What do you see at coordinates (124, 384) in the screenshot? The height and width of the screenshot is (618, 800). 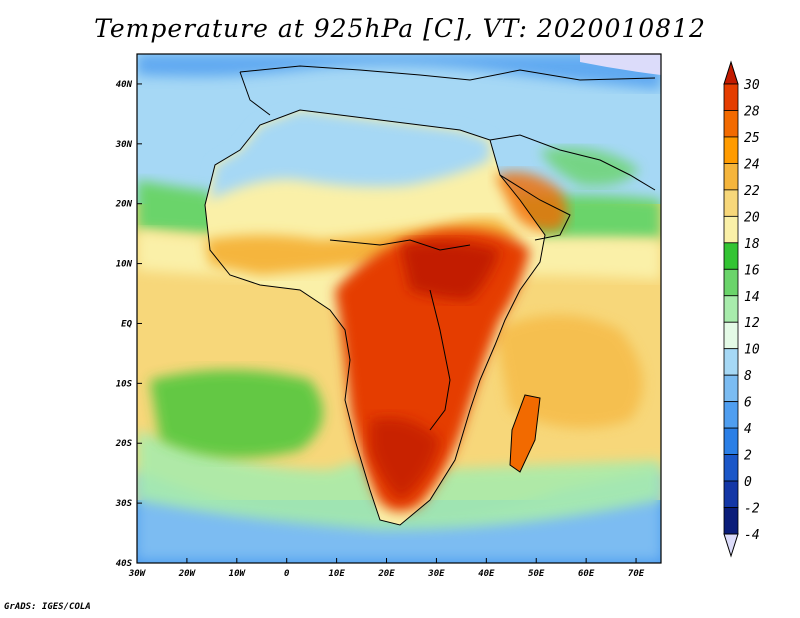 I see `lat-label: 10S` at bounding box center [124, 384].